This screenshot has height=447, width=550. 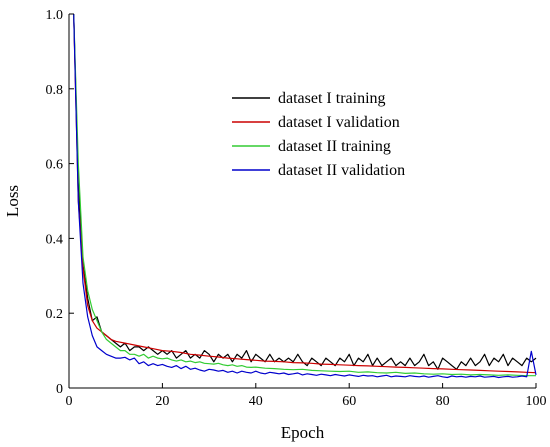 I want to click on y-tick-label: 0.2, so click(x=55, y=314).